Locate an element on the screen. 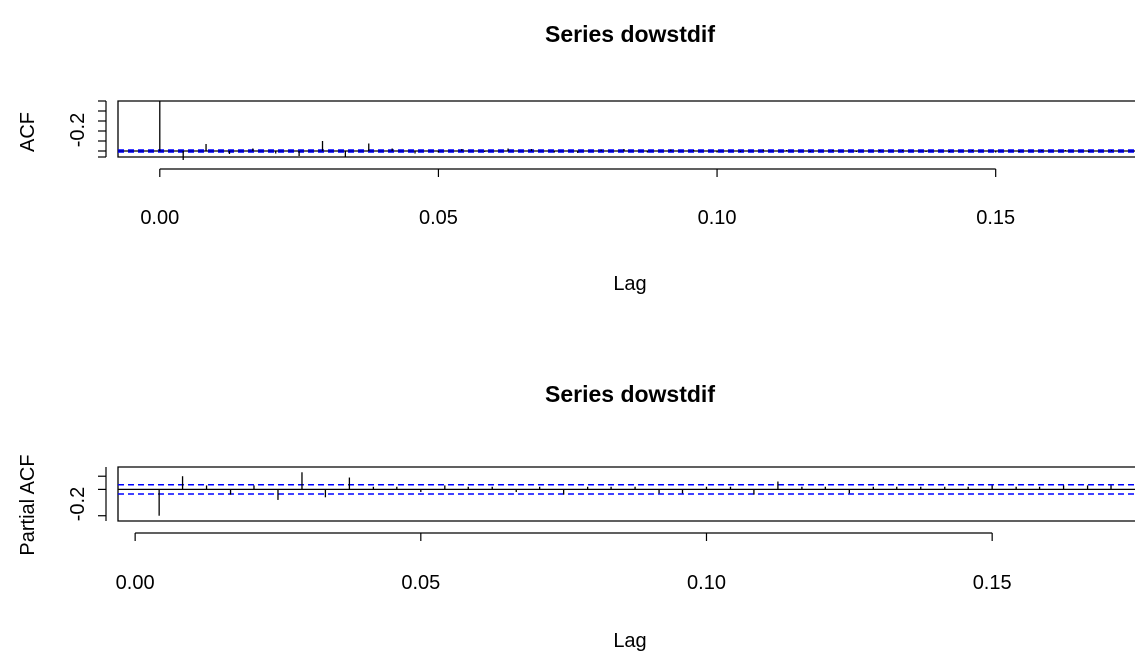 This screenshot has width=1135, height=660. acf-plot-area is located at coordinates (626, 130).